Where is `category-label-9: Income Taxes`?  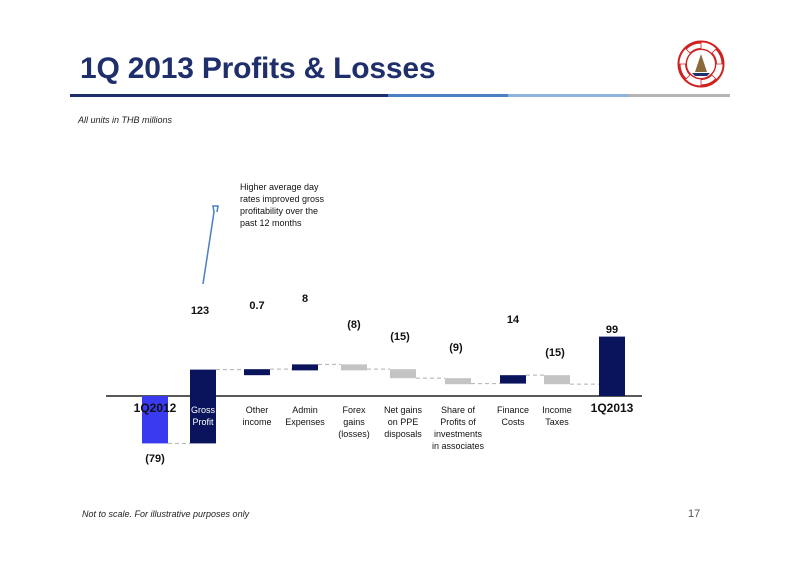
category-label-9: Income Taxes is located at coordinates (557, 416).